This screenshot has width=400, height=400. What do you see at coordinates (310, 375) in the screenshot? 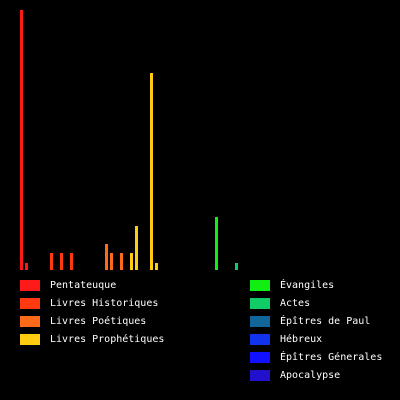
I see `legend-label: Apocalypse` at bounding box center [310, 375].